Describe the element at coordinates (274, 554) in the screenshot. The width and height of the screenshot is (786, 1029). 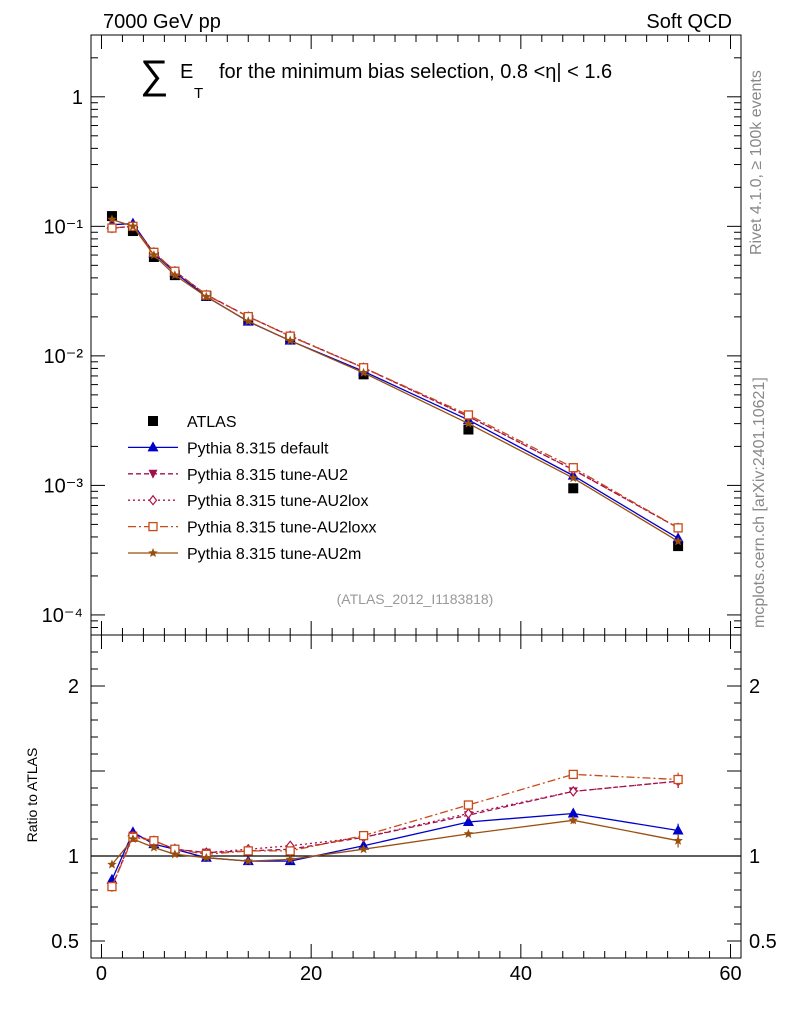
I see `legend-label-au2m: Pythia 8.315 tune-AU2m` at that location.